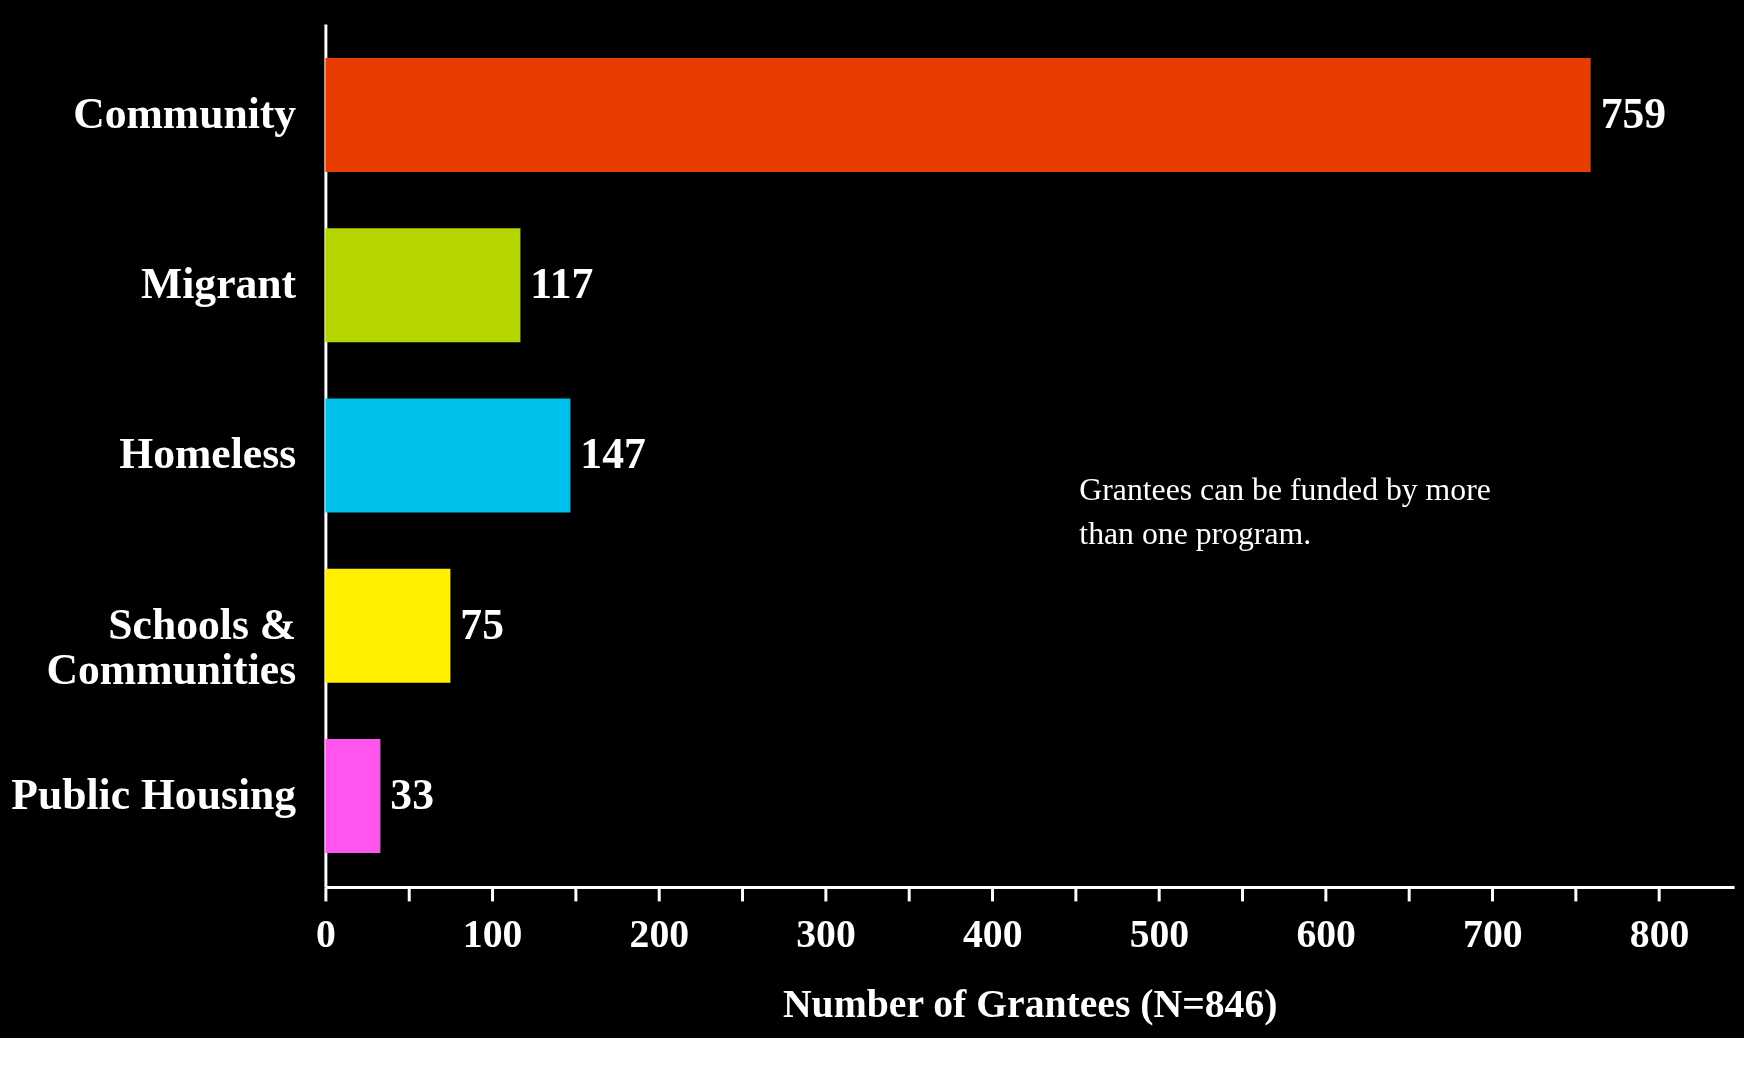 Image resolution: width=1744 pixels, height=1078 pixels. What do you see at coordinates (171, 646) in the screenshot?
I see `y-tick-label: Schools & Communities` at bounding box center [171, 646].